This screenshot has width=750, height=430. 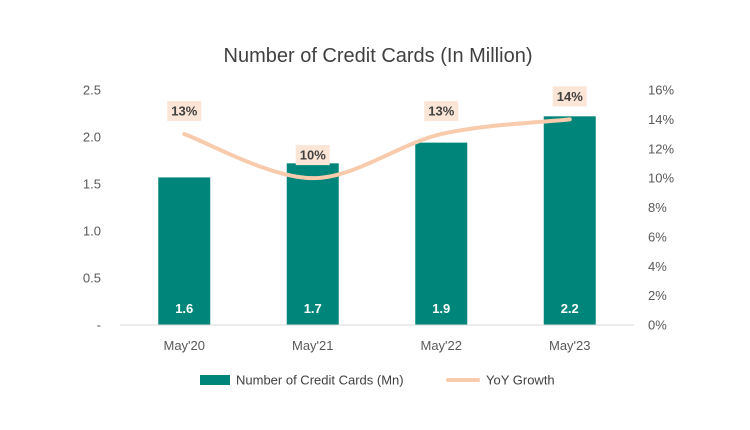 I want to click on line-data-label: 14%, so click(x=570, y=96).